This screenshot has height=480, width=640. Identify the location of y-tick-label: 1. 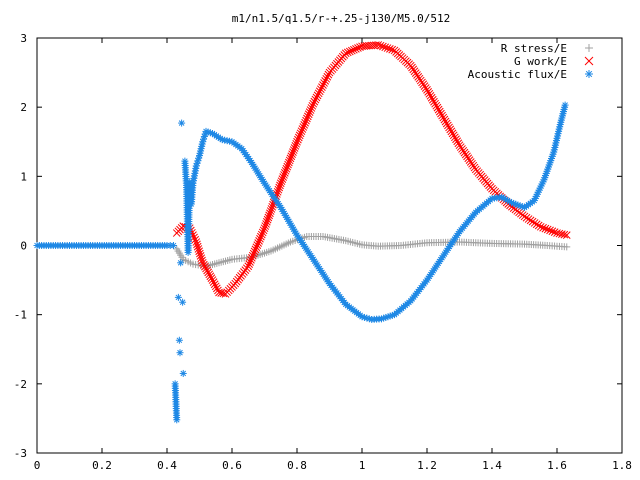
(23, 176).